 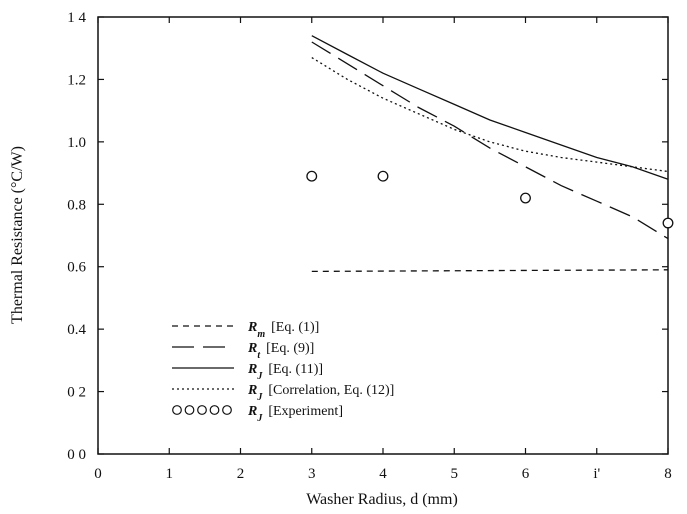 What do you see at coordinates (490, 271) in the screenshot?
I see `series-line-short-dash` at bounding box center [490, 271].